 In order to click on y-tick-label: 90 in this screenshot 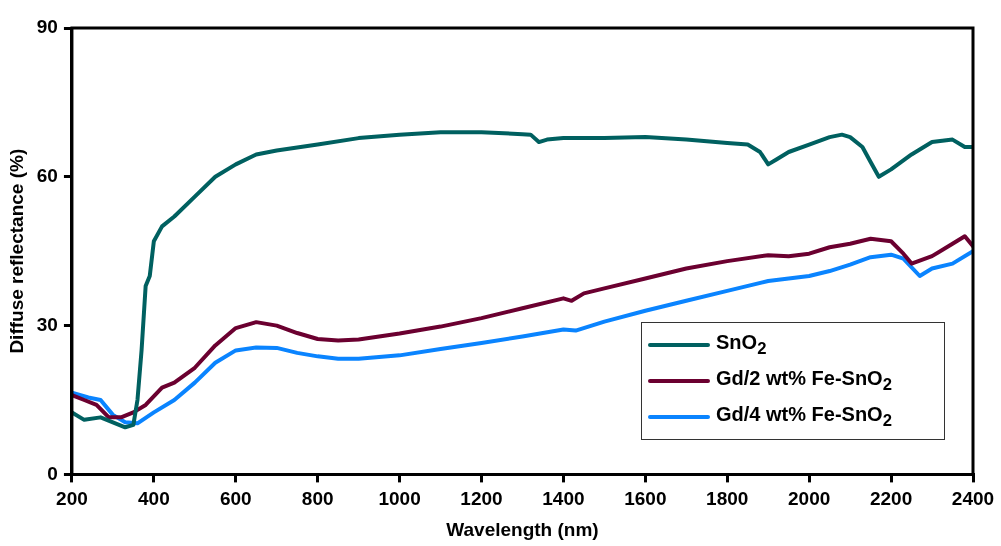, I will do `click(47, 27)`.